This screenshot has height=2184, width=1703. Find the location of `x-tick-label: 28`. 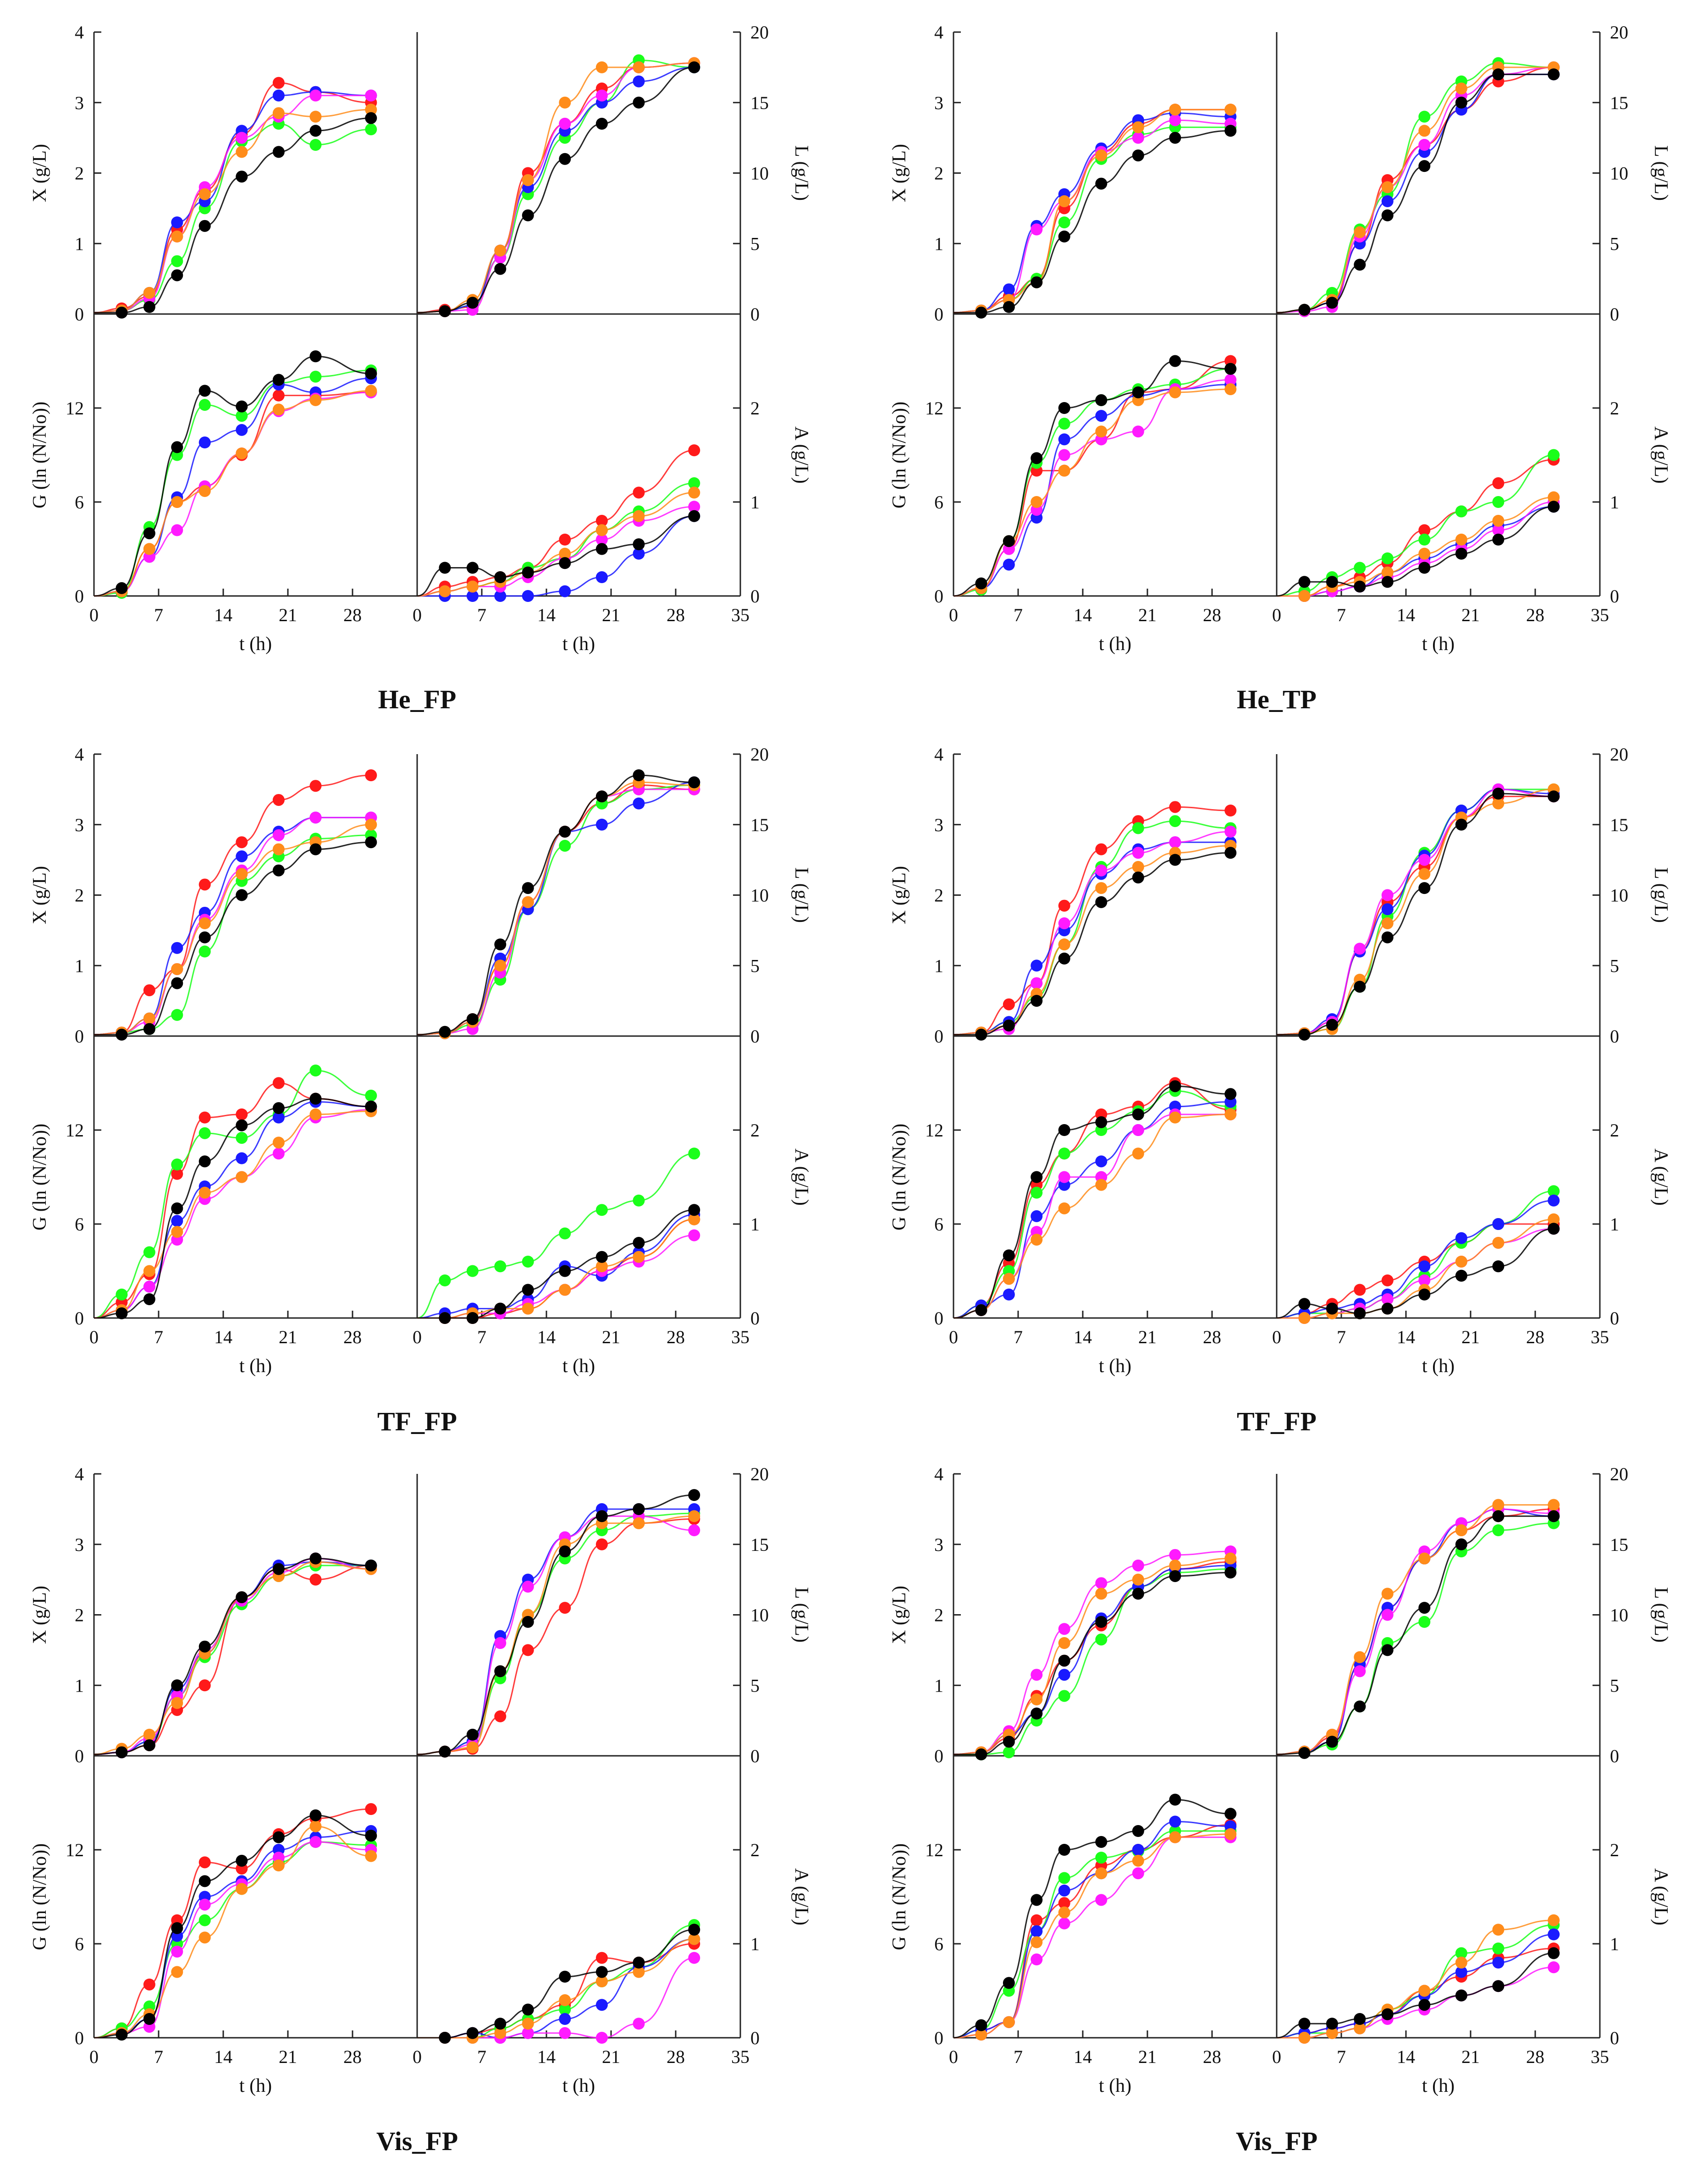

x-tick-label: 28 is located at coordinates (1212, 615).